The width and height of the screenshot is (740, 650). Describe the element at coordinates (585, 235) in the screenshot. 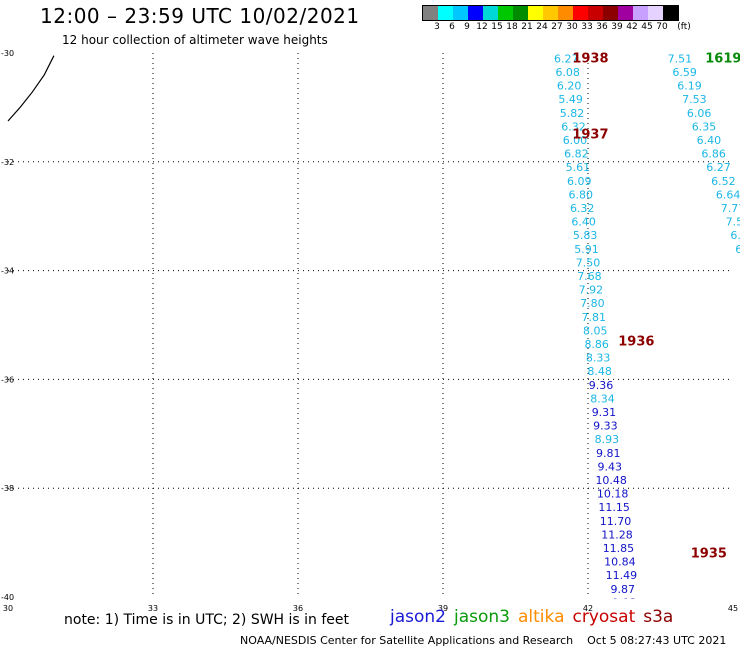

I see `wave-height-label: 5.83` at that location.